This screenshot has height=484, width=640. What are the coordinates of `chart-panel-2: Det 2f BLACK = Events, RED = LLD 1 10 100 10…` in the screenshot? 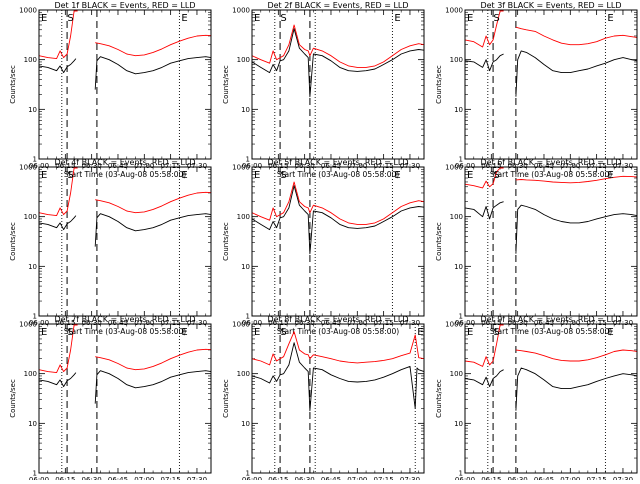 It's located at (323, 90).